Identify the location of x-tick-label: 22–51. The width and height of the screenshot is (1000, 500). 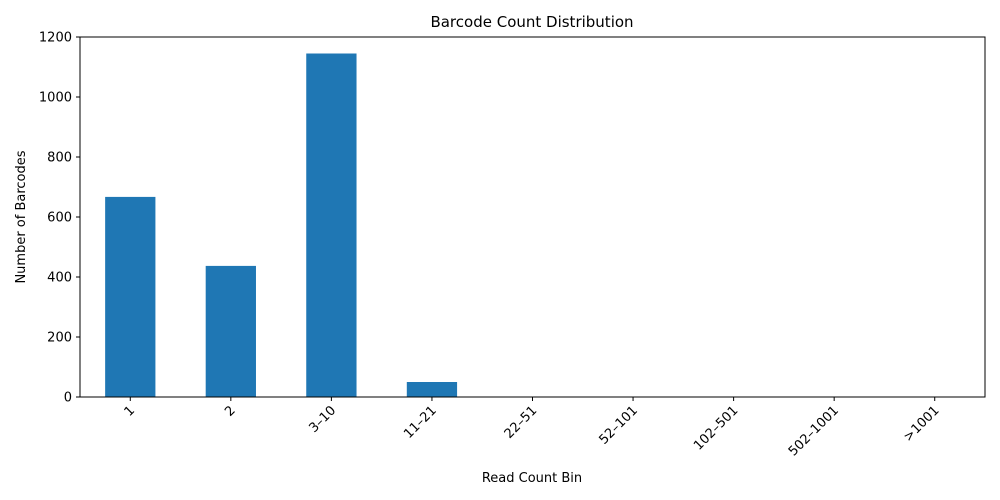
(521, 422).